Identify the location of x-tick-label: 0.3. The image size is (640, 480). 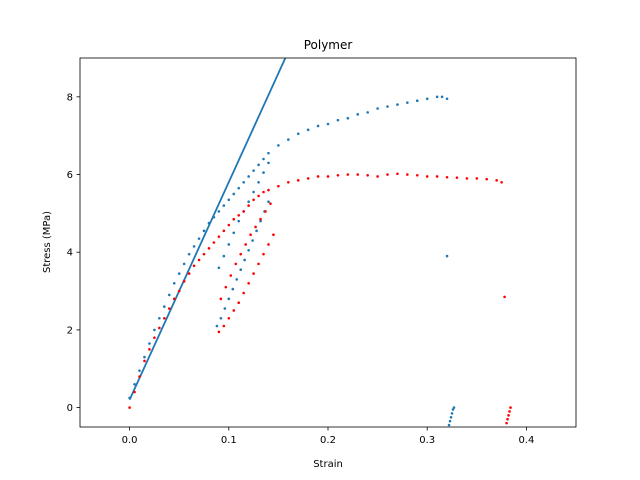
(427, 440).